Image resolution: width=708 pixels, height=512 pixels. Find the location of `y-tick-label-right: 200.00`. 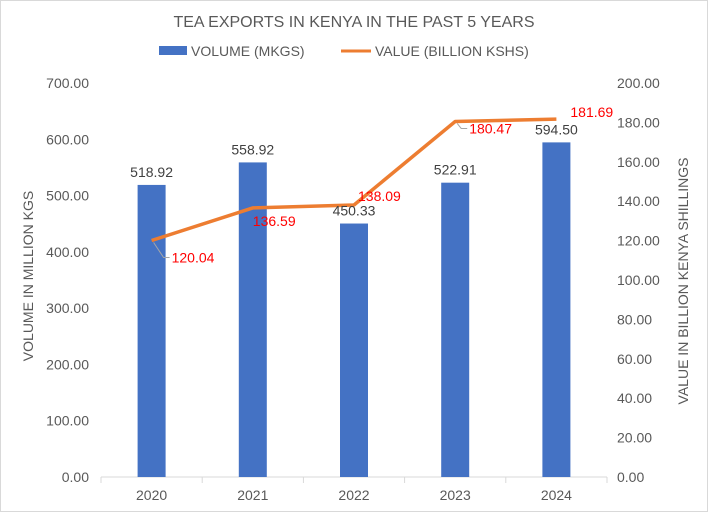

y-tick-label-right: 200.00 is located at coordinates (638, 83).